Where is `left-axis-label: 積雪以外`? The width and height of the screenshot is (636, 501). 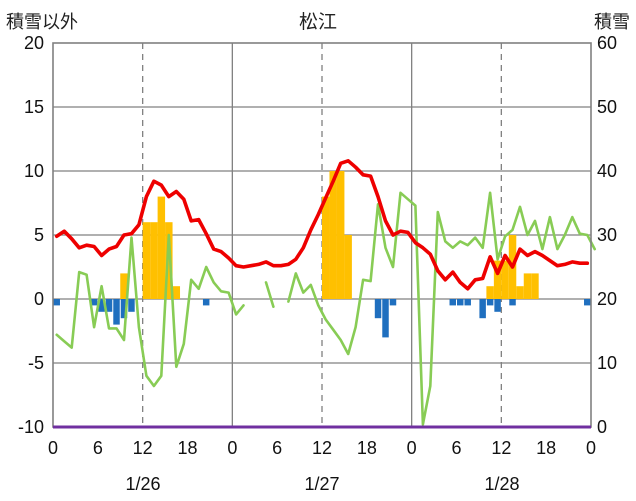 left-axis-label: 積雪以外 is located at coordinates (42, 22).